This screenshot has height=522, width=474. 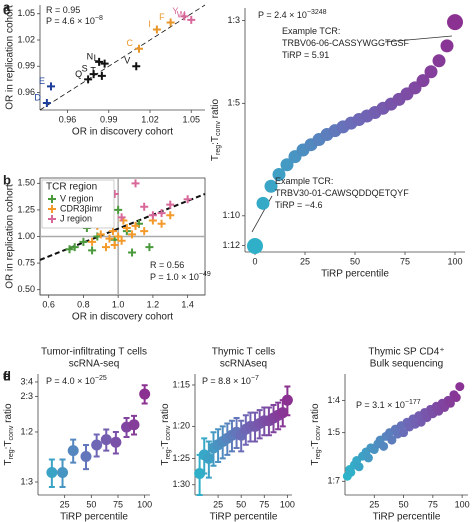 What do you see at coordinates (215, 109) in the screenshot?
I see `y-axis-label-part: ratio` at bounding box center [215, 109].